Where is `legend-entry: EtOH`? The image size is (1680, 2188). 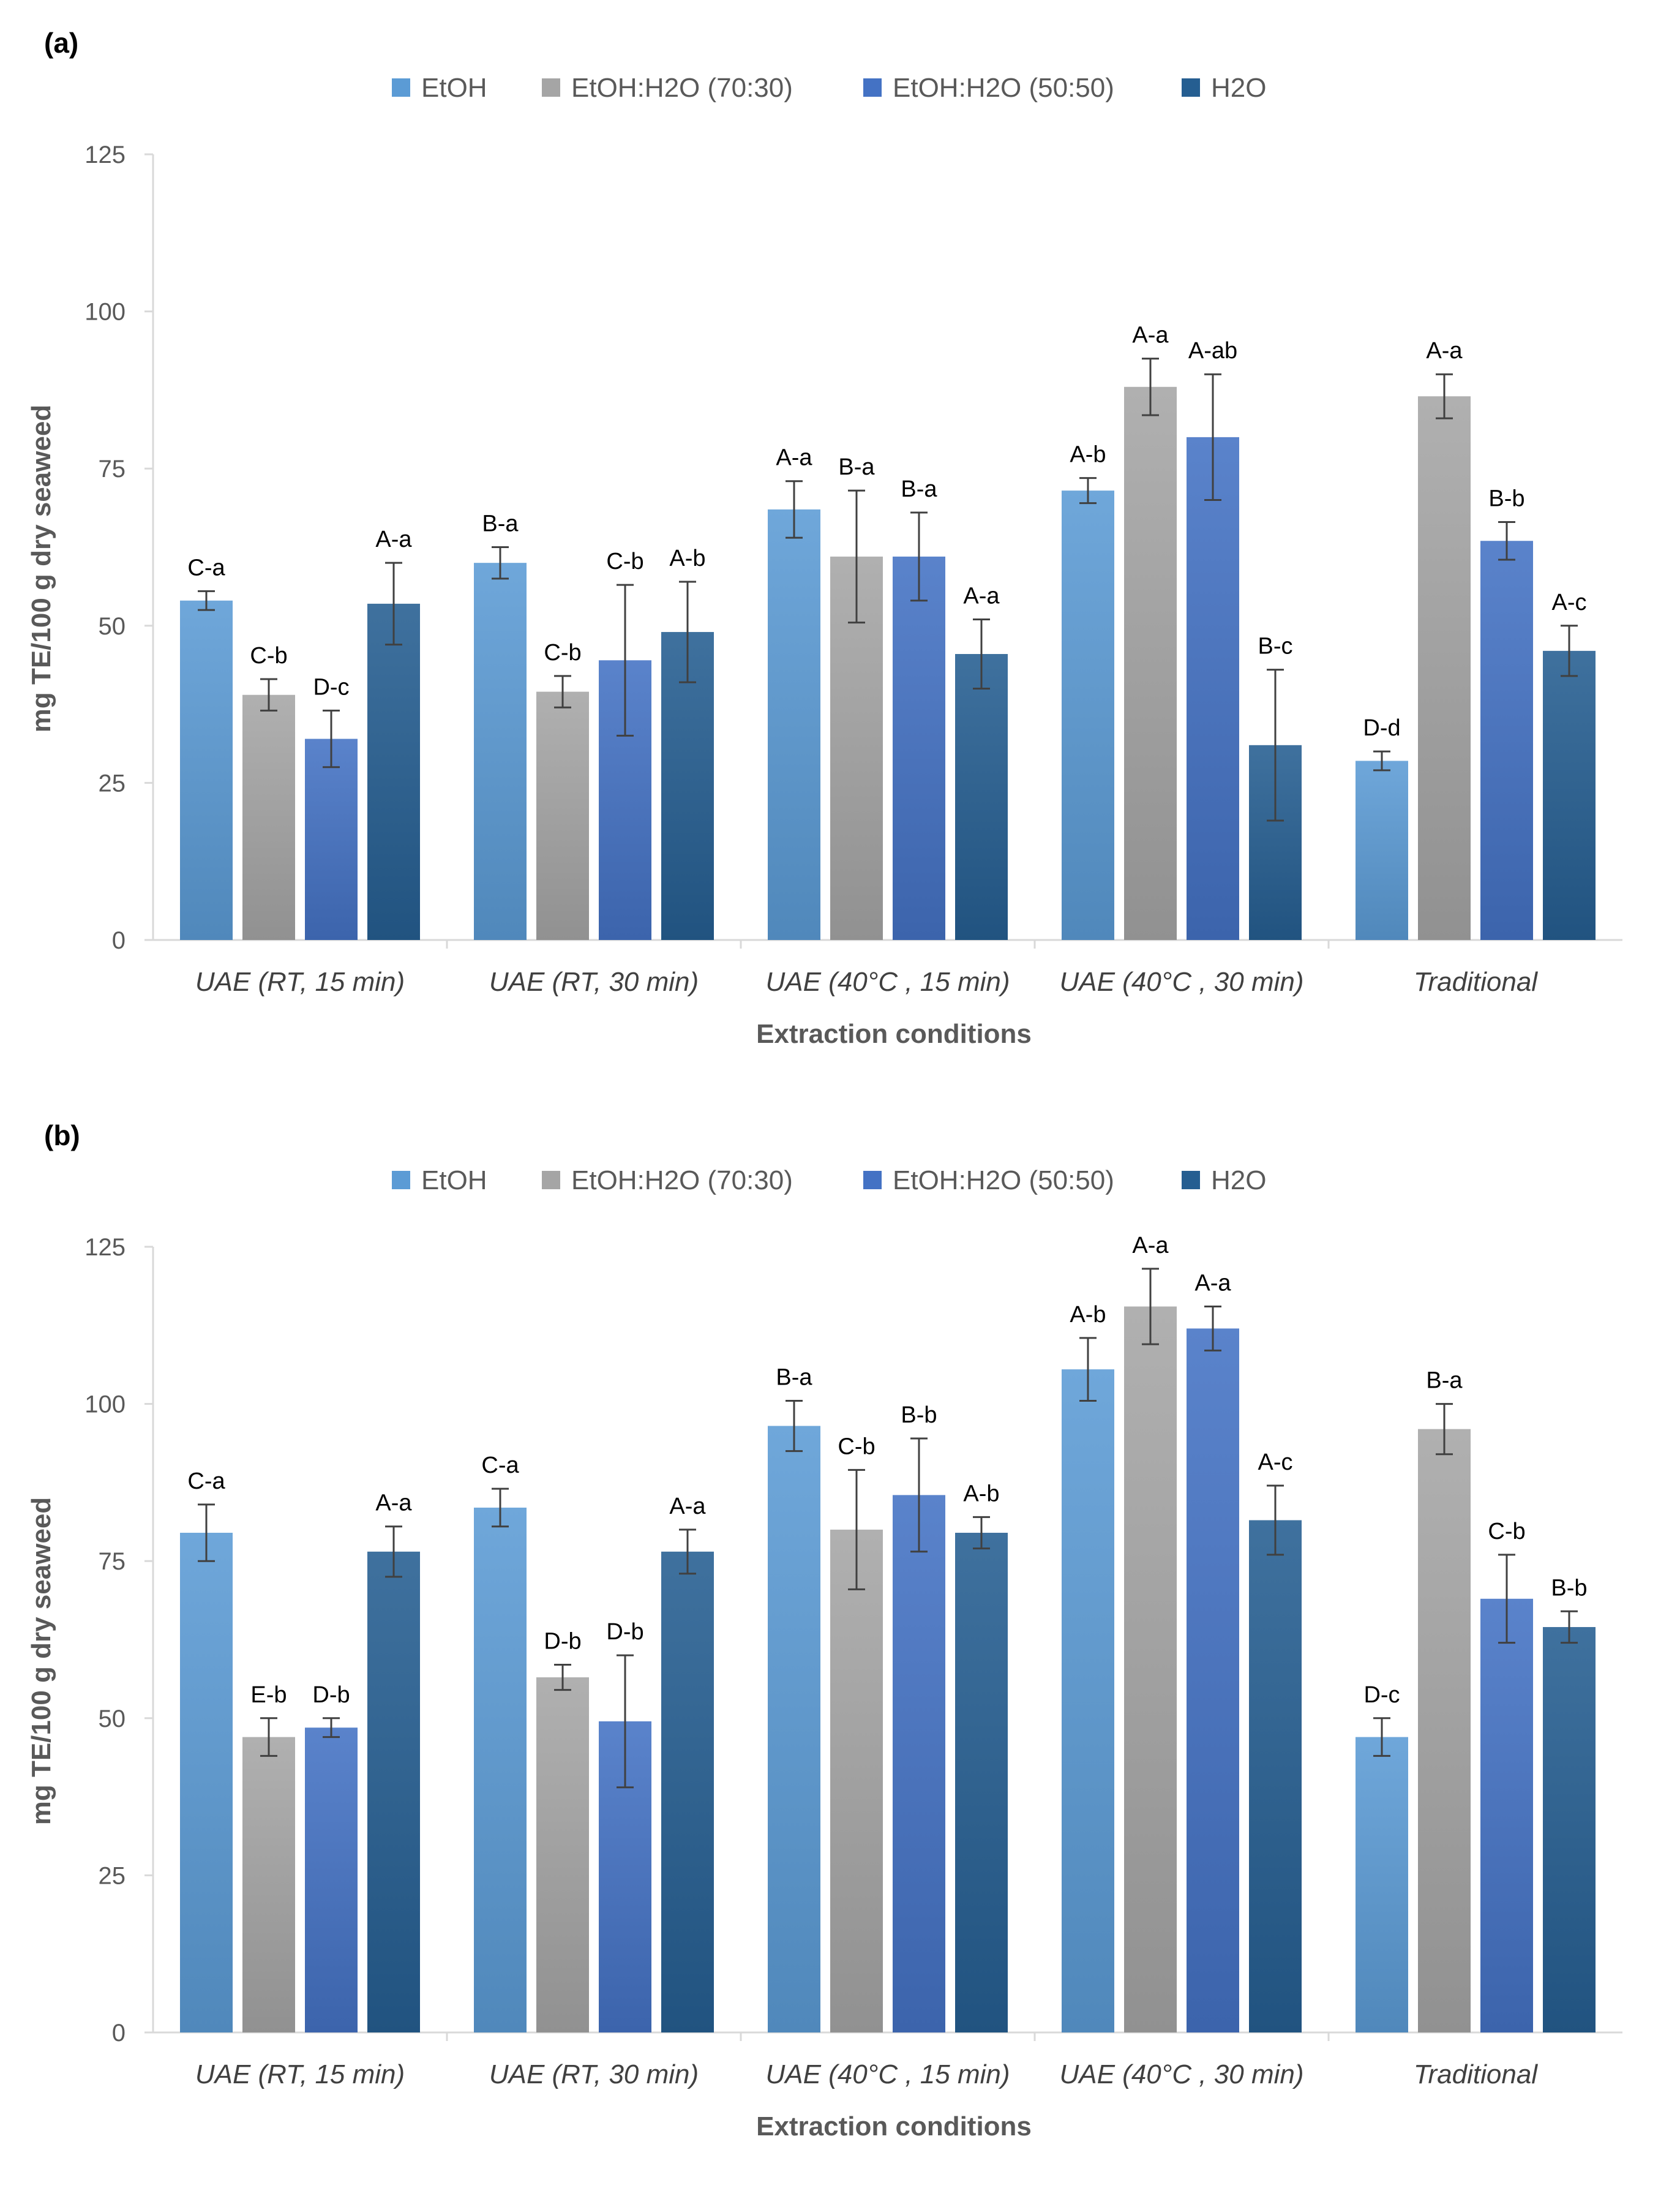
legend-entry: EtOH is located at coordinates (454, 88).